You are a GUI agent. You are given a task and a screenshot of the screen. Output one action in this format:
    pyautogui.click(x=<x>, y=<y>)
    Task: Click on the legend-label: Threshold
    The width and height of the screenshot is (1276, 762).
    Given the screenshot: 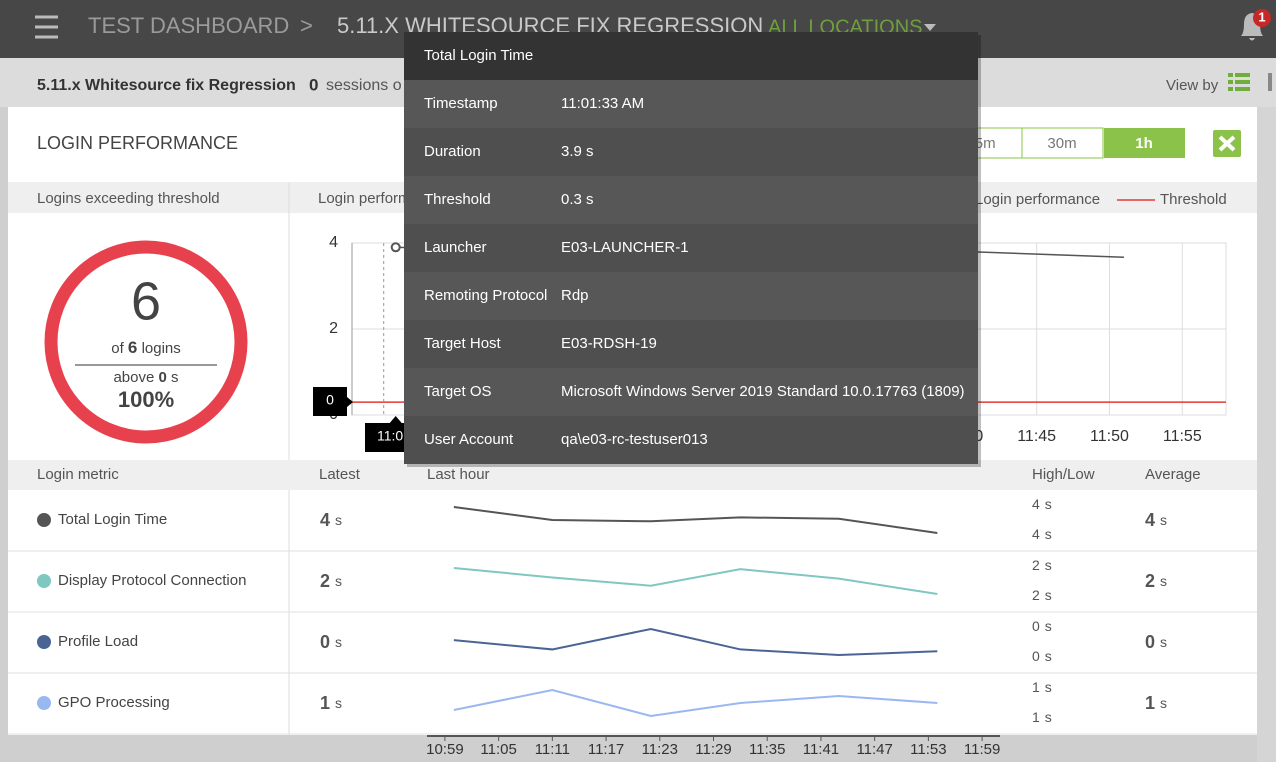 What is the action you would take?
    pyautogui.click(x=1193, y=199)
    